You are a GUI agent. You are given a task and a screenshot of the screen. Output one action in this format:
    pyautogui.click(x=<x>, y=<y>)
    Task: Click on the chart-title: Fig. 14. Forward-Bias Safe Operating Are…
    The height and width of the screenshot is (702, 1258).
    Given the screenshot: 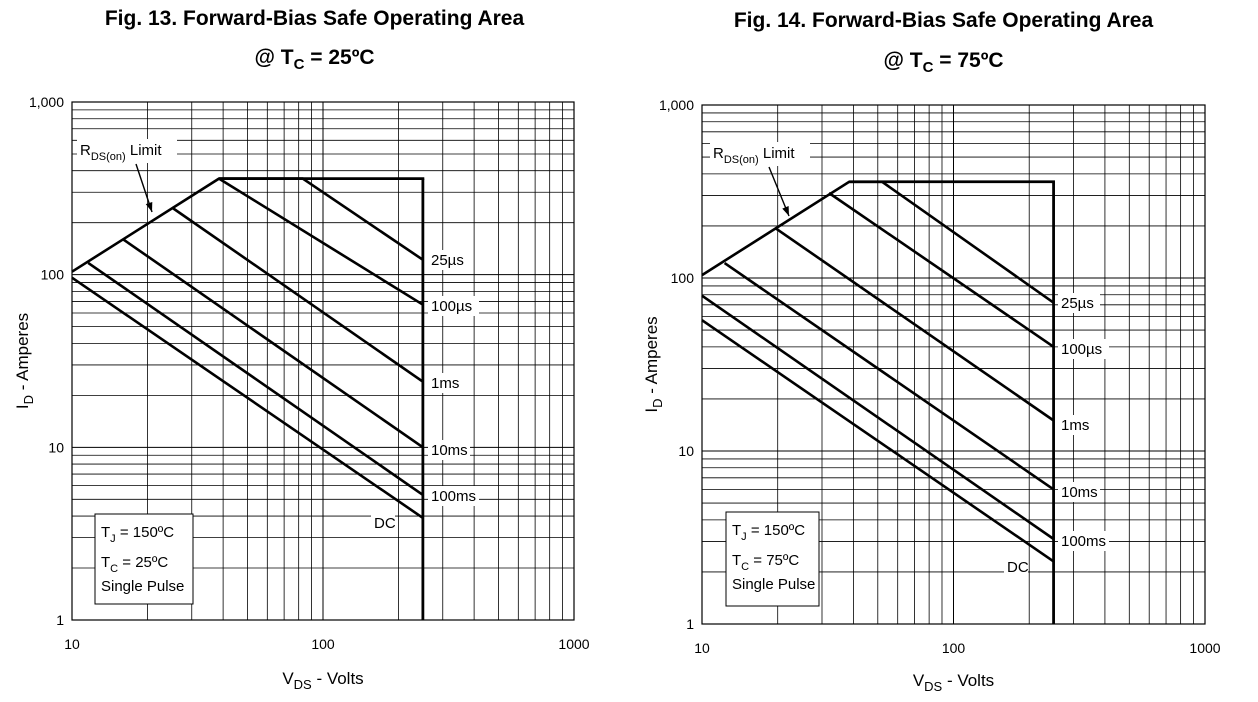 What is the action you would take?
    pyautogui.click(x=943, y=20)
    